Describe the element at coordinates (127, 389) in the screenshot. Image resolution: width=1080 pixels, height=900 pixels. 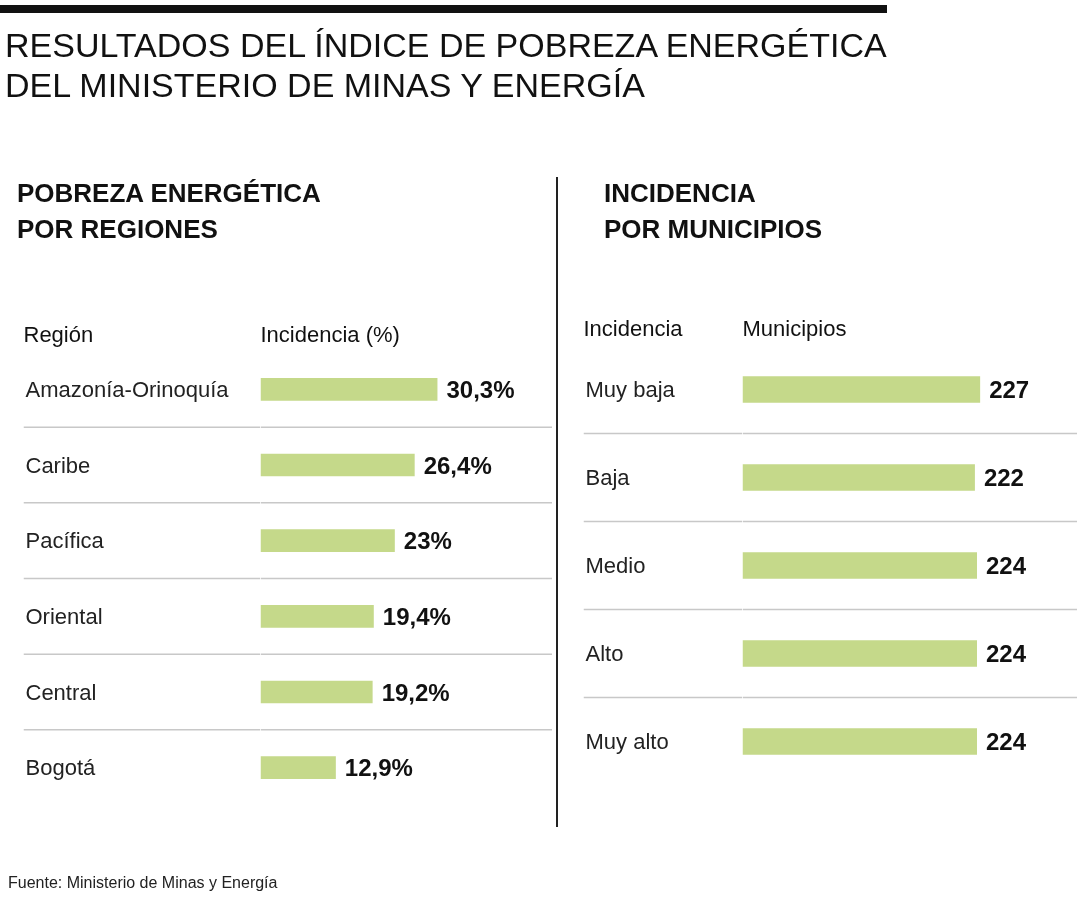
I see `y-tick-label: Amazonía-Orinoquía` at that location.